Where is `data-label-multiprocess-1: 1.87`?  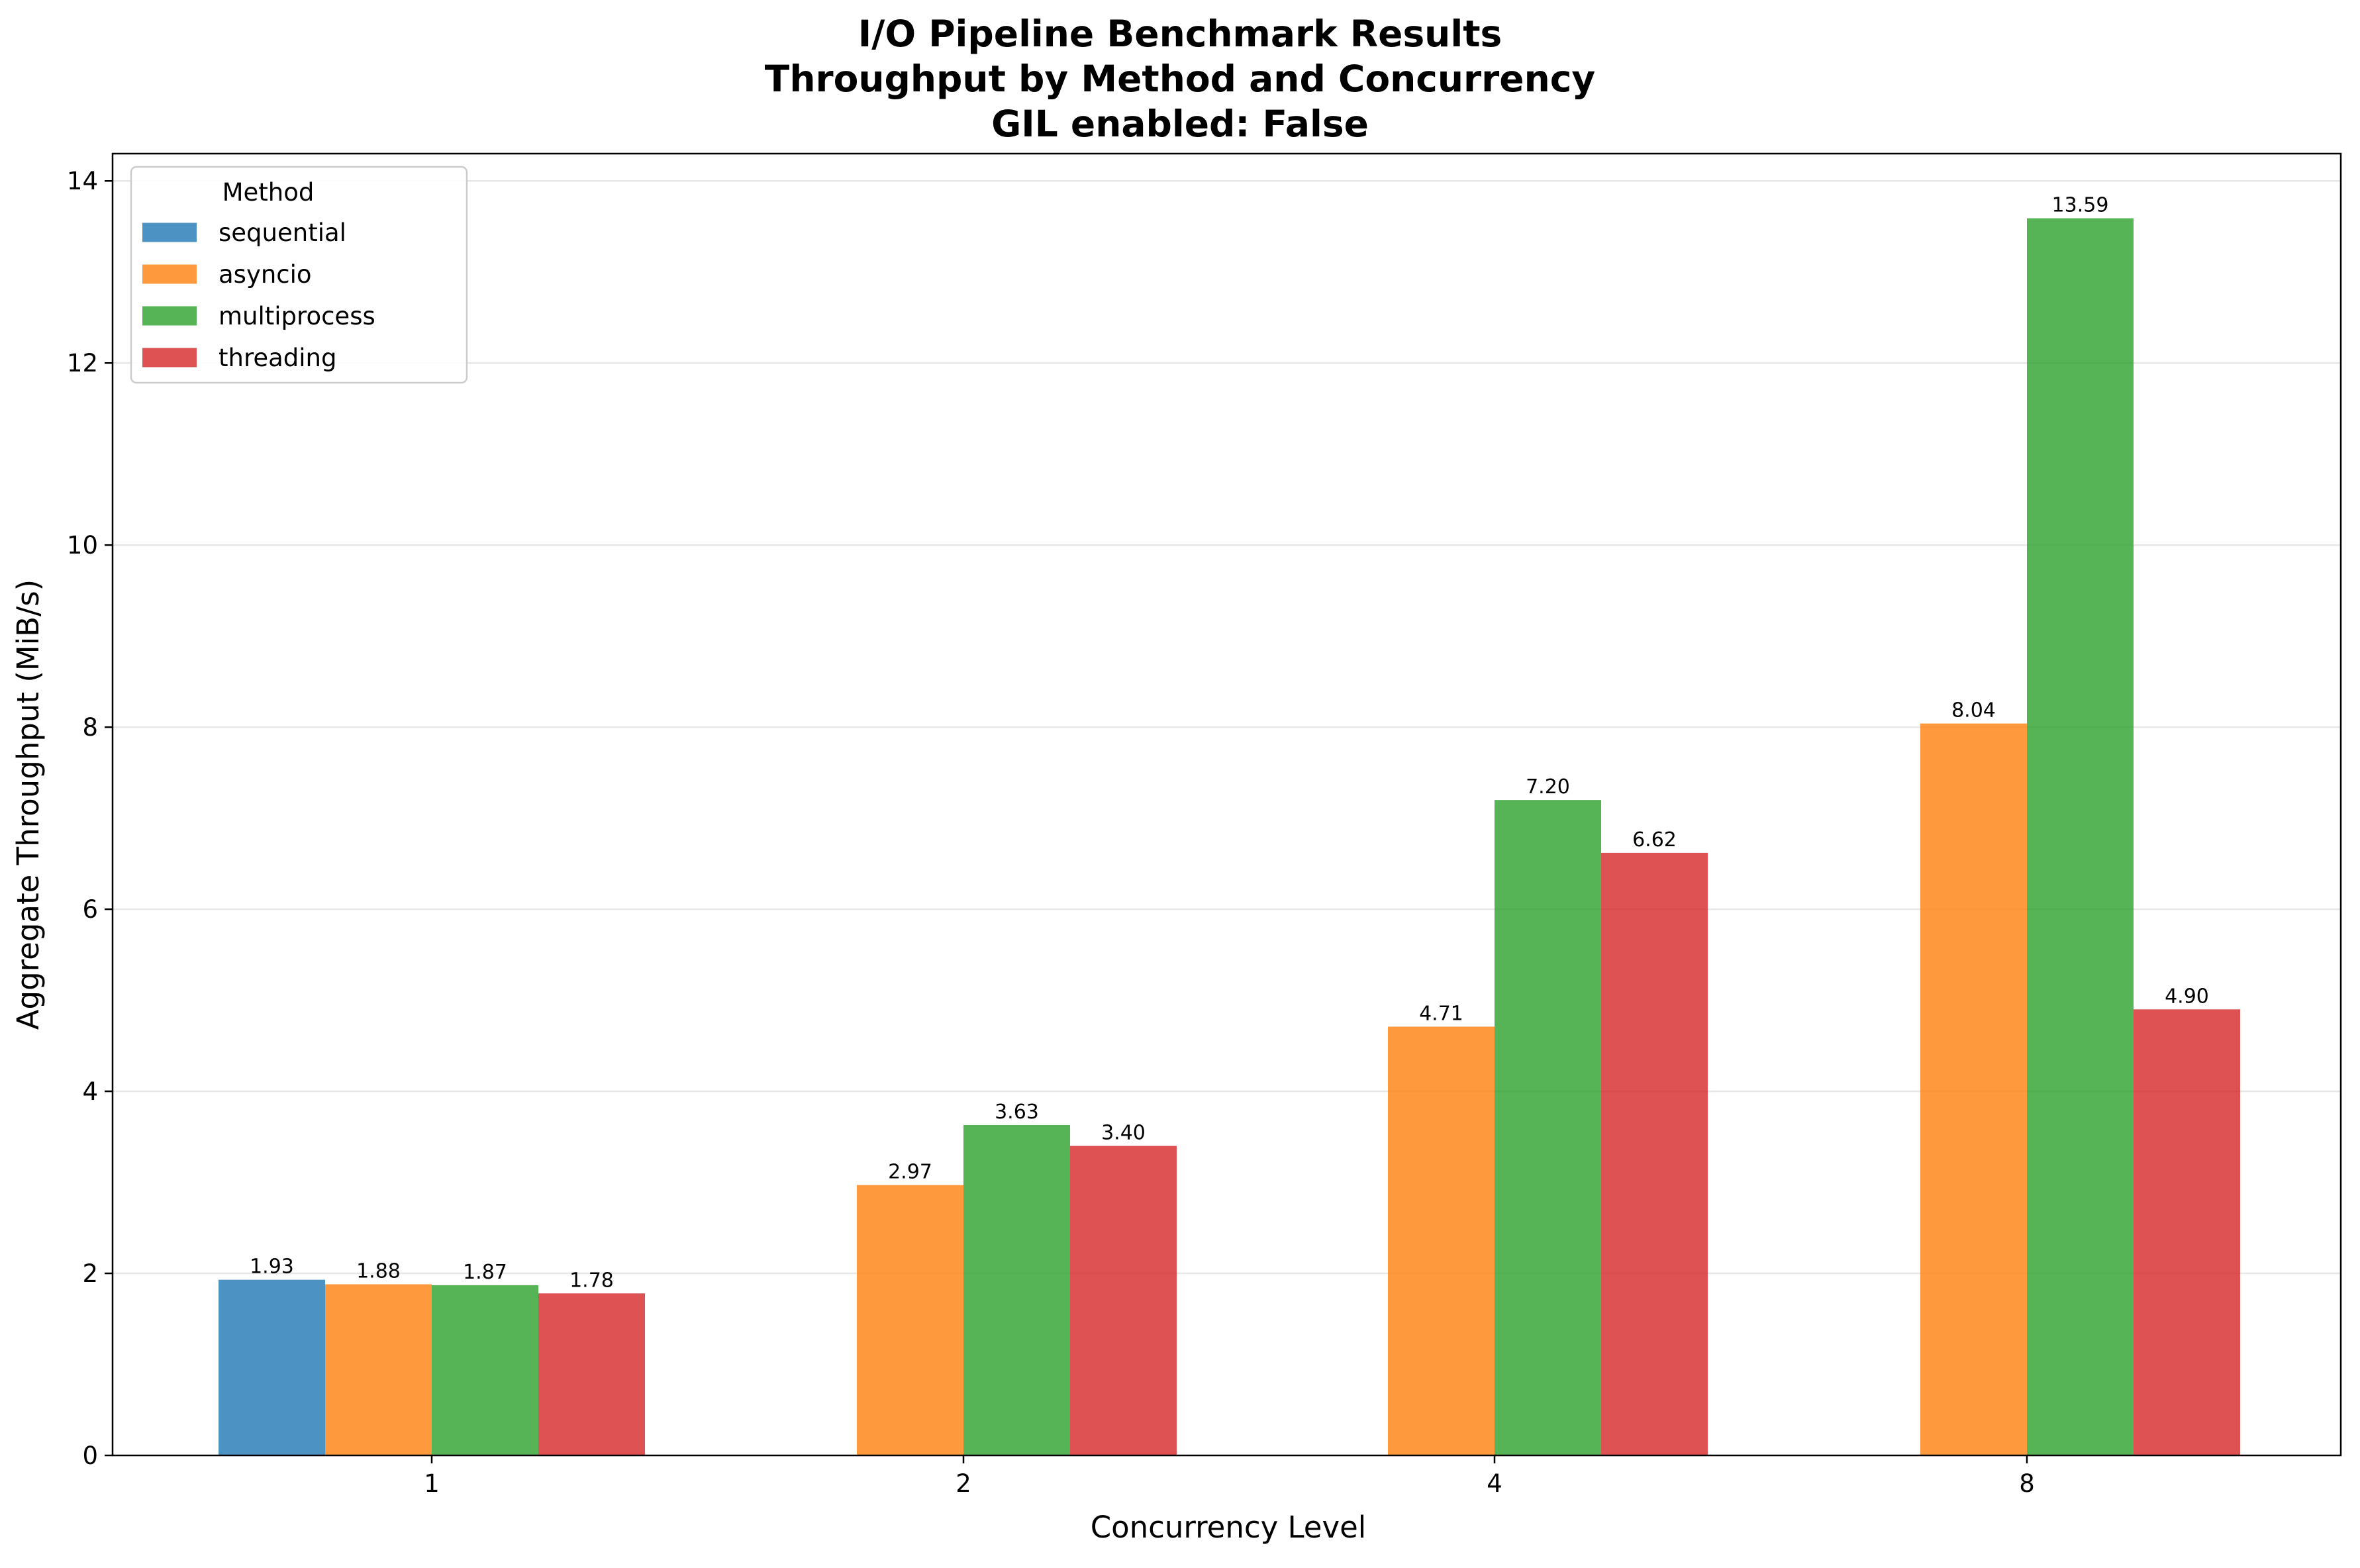
data-label-multiprocess-1: 1.87 is located at coordinates (485, 1272).